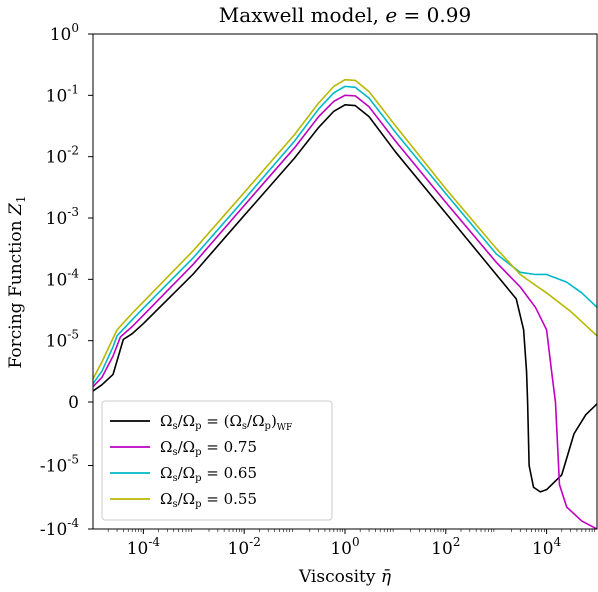  Describe the element at coordinates (64, 33) in the screenshot. I see `y-tick-label: 10⁰` at that location.